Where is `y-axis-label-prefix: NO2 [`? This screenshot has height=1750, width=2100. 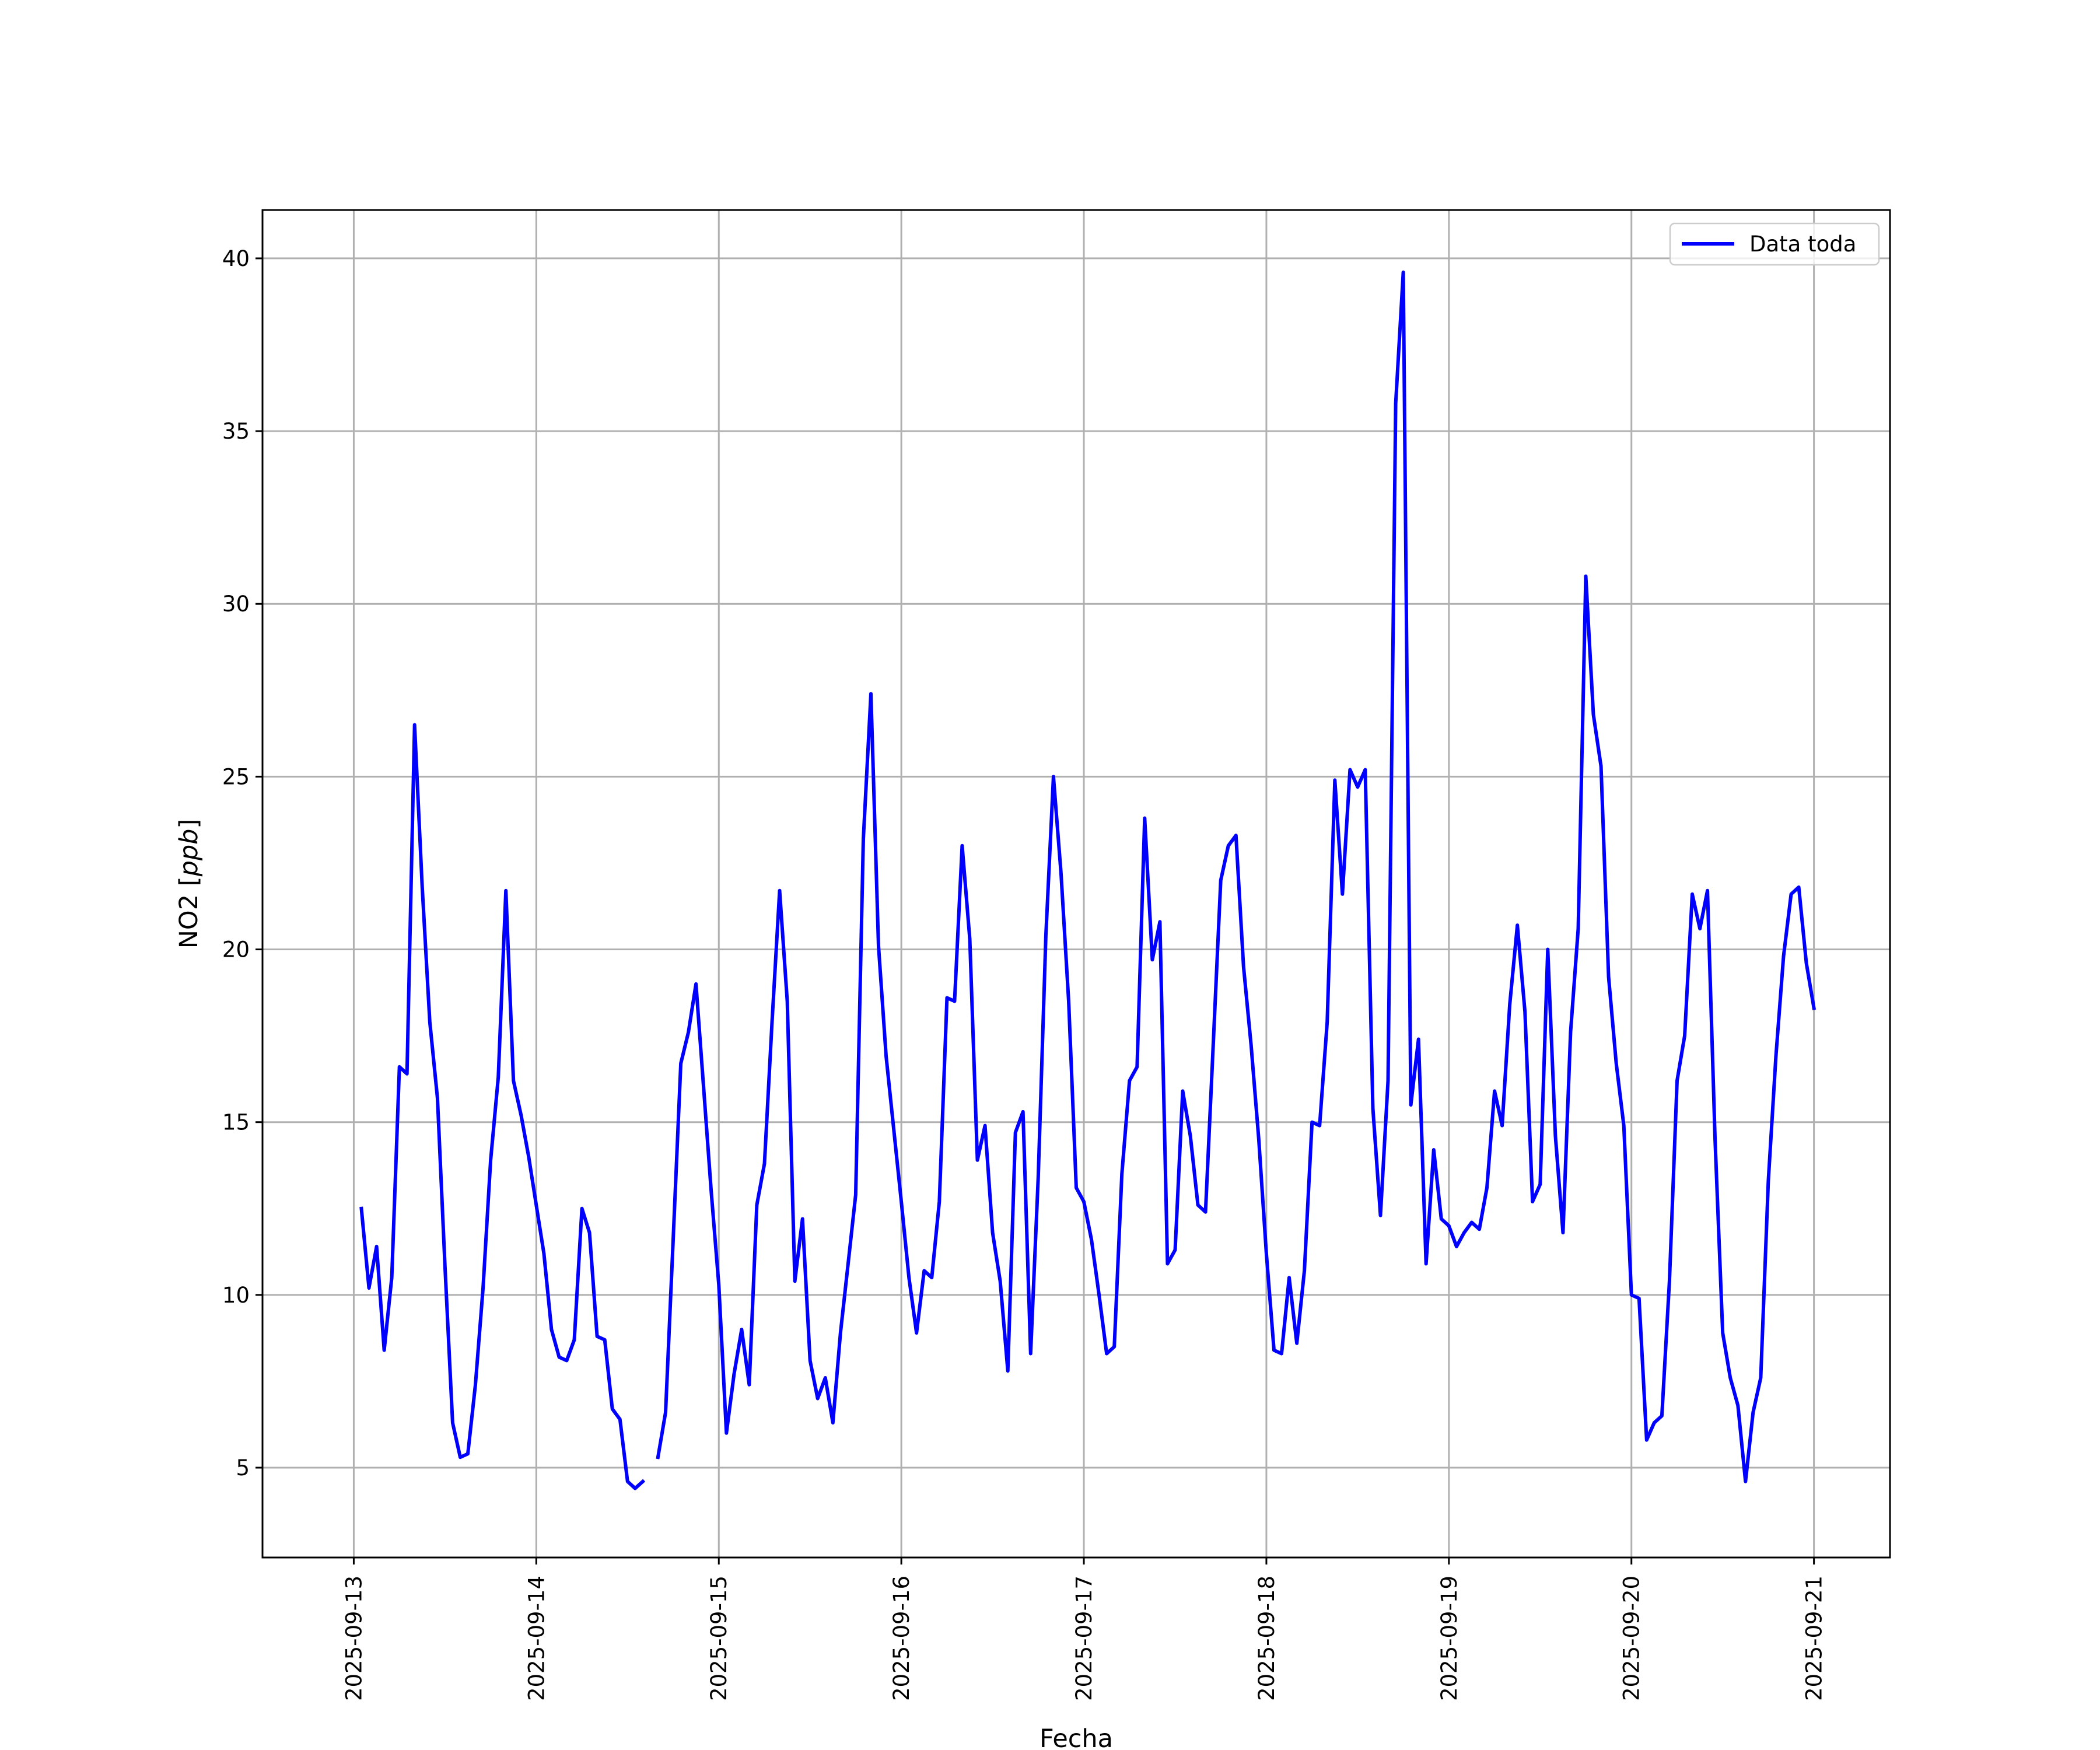
y-axis-label-prefix: NO2 [ is located at coordinates (189, 912).